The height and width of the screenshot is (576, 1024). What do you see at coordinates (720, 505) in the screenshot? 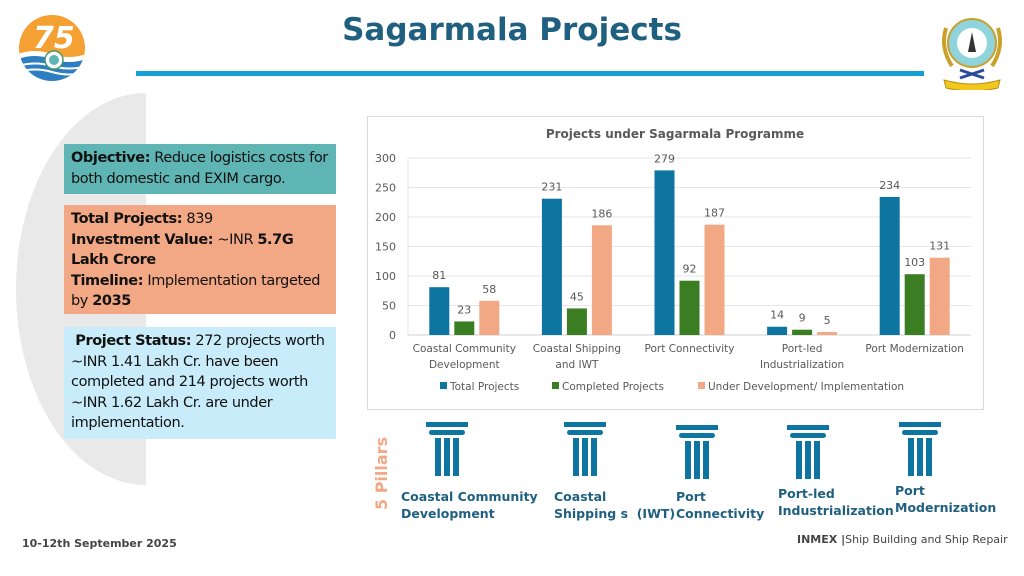
I see `pillar-label: Port Connectivity` at bounding box center [720, 505].